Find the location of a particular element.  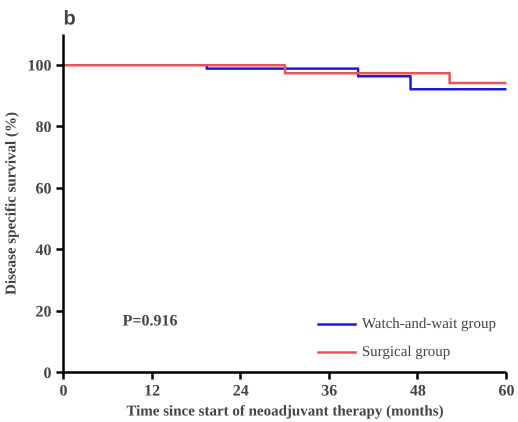

legend-label: Surgical group is located at coordinates (406, 352).